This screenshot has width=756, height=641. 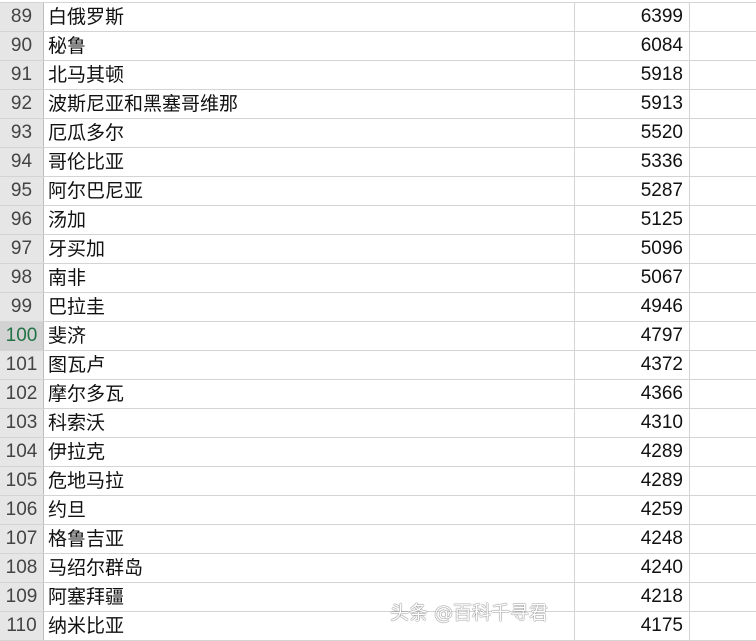 I want to click on table-row: 103 科索沃 4310, so click(x=378, y=423).